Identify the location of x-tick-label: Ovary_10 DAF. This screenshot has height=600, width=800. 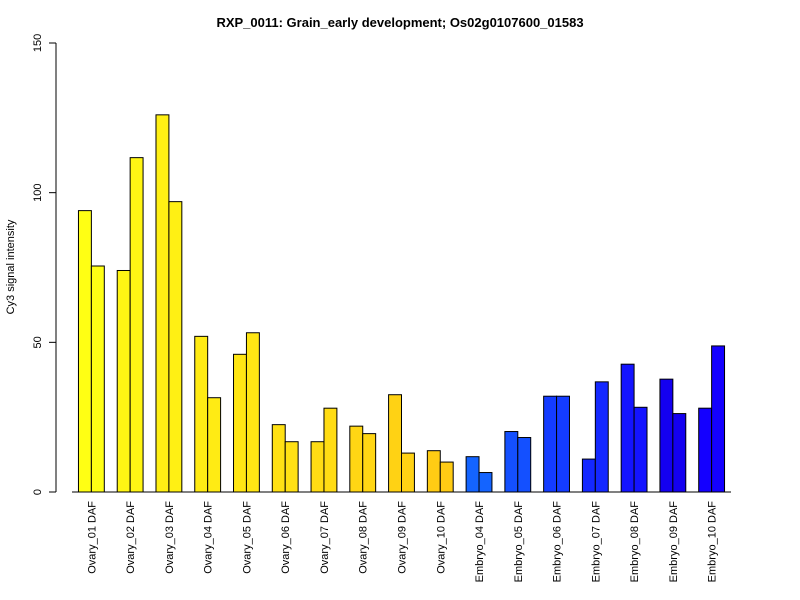
(441, 537).